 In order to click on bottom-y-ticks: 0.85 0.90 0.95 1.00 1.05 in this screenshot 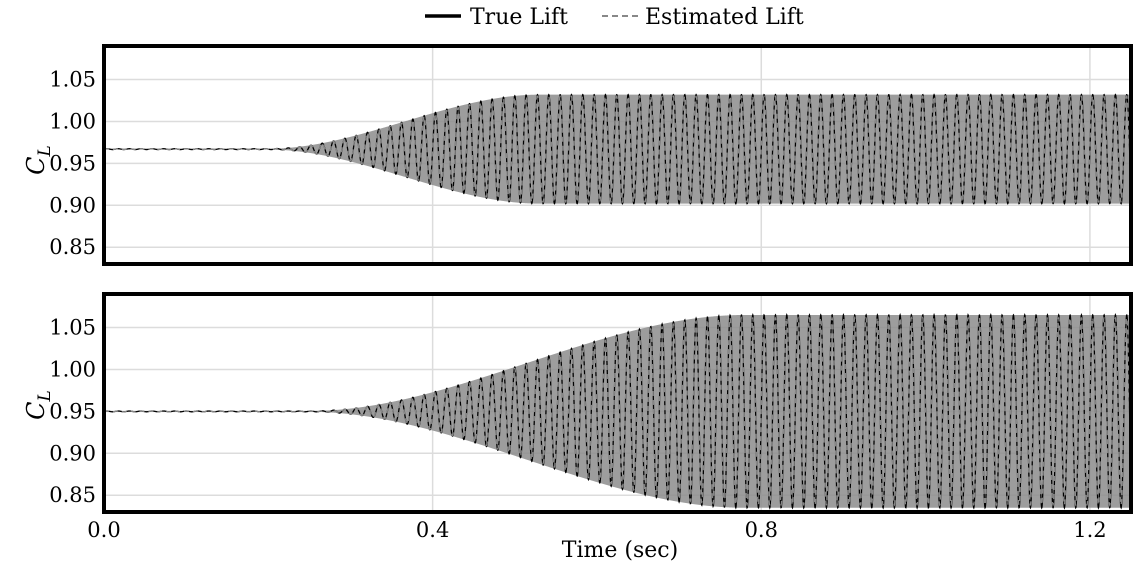, I will do `click(72, 412)`.